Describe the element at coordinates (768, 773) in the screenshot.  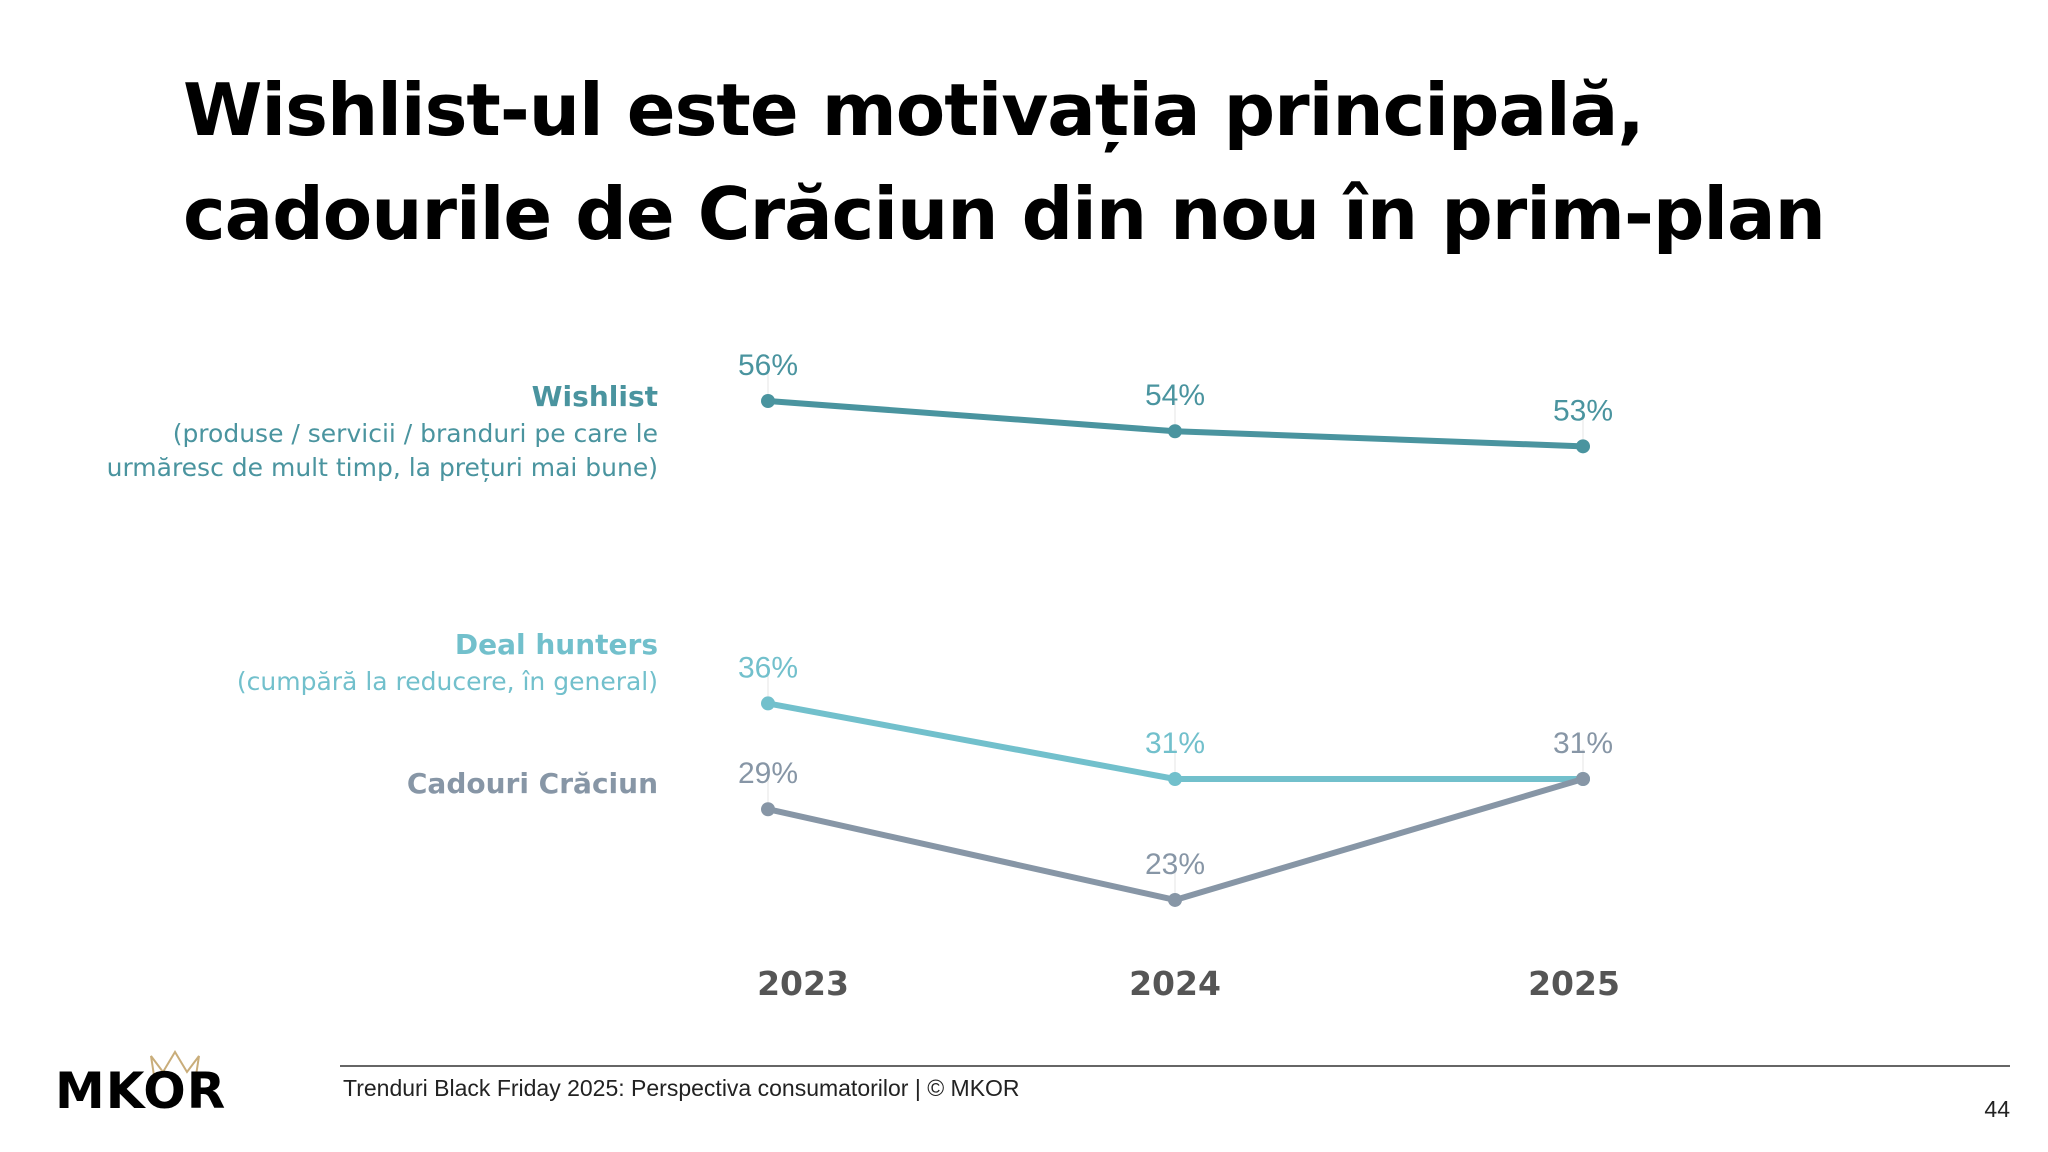
I see `data-label: 29%` at that location.